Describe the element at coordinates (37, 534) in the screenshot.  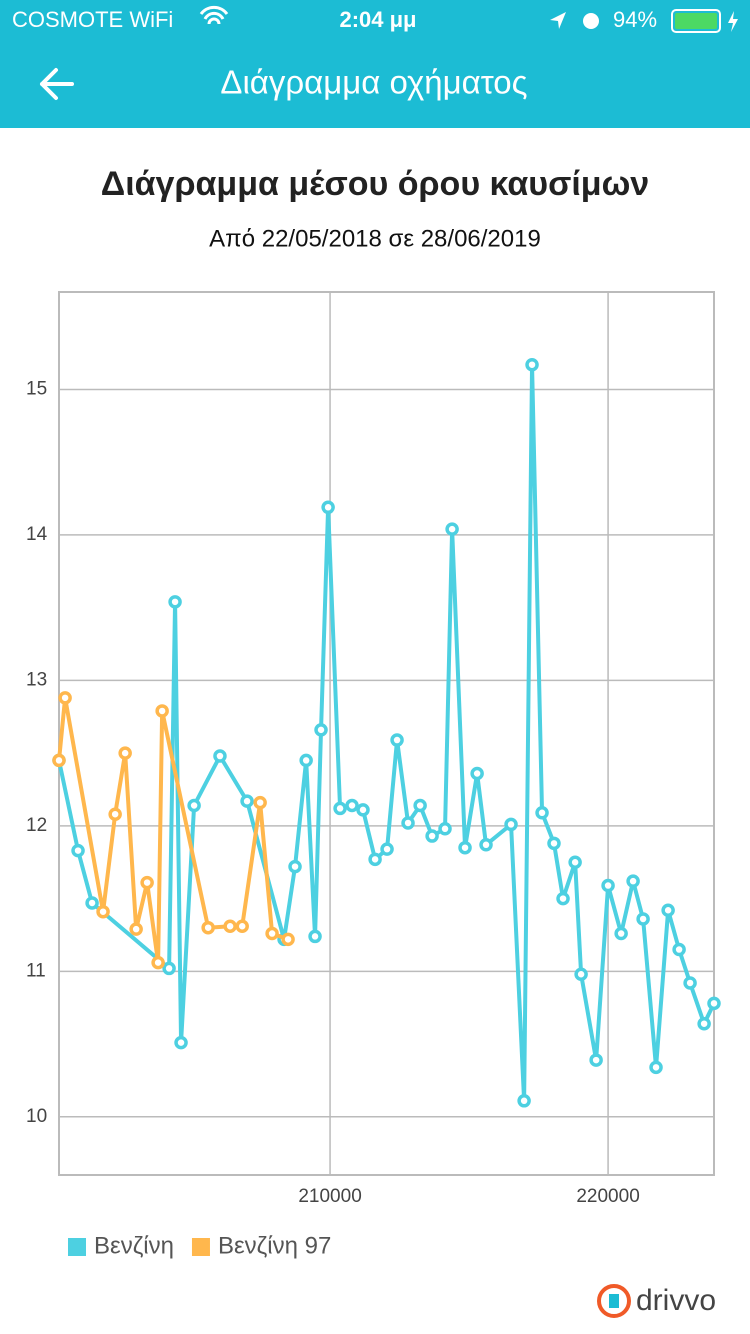
I see `y-tick-label: 14` at that location.